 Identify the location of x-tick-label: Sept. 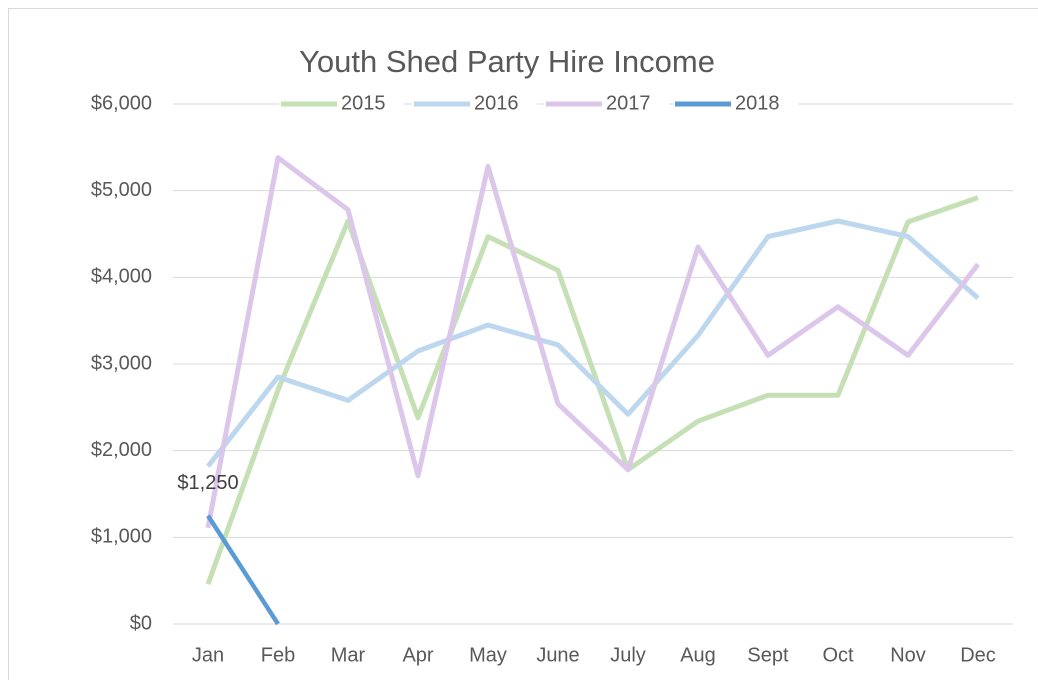
(768, 655).